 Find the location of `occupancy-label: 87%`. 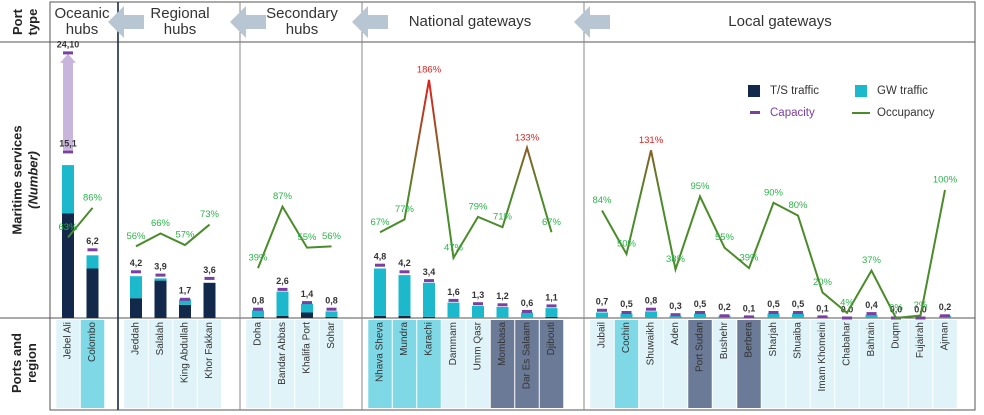

occupancy-label: 87% is located at coordinates (283, 196).